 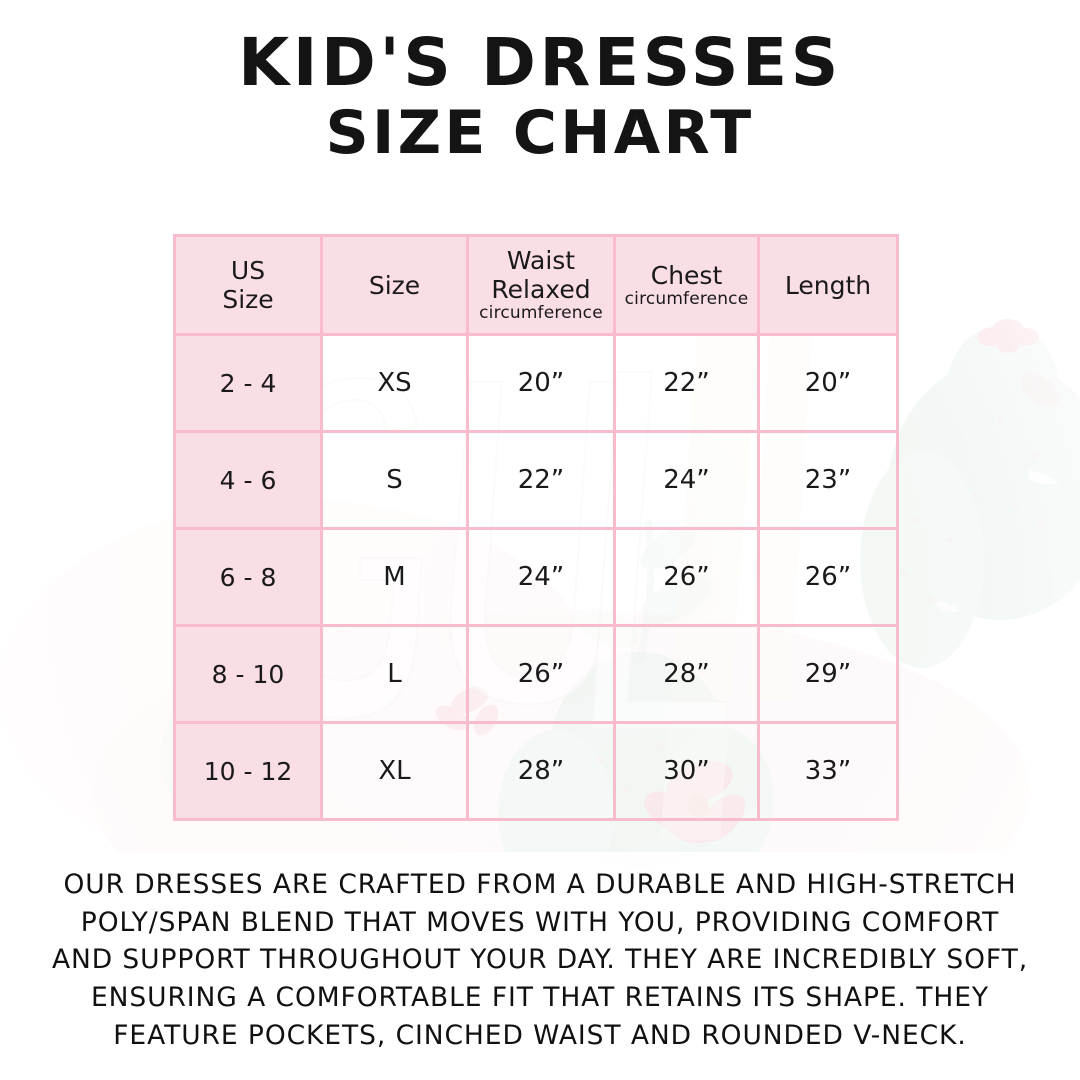 What do you see at coordinates (686, 771) in the screenshot?
I see `cell-chest: 30”` at bounding box center [686, 771].